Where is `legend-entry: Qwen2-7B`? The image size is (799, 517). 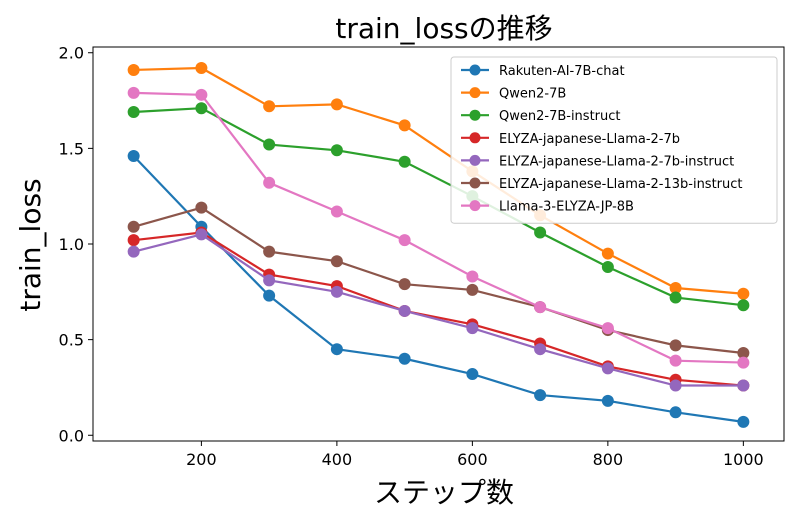 legend-entry: Qwen2-7B is located at coordinates (513, 94).